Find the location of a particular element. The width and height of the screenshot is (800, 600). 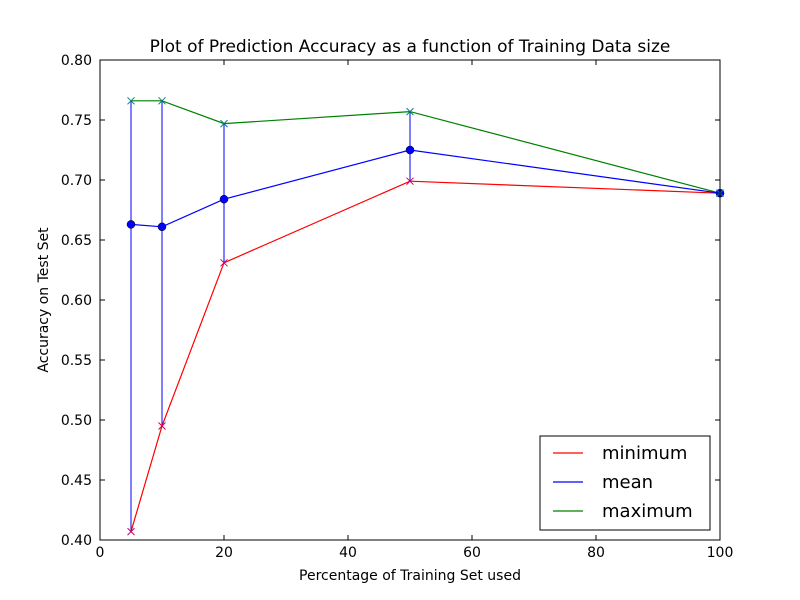

x-tick-label: 100 is located at coordinates (720, 553).